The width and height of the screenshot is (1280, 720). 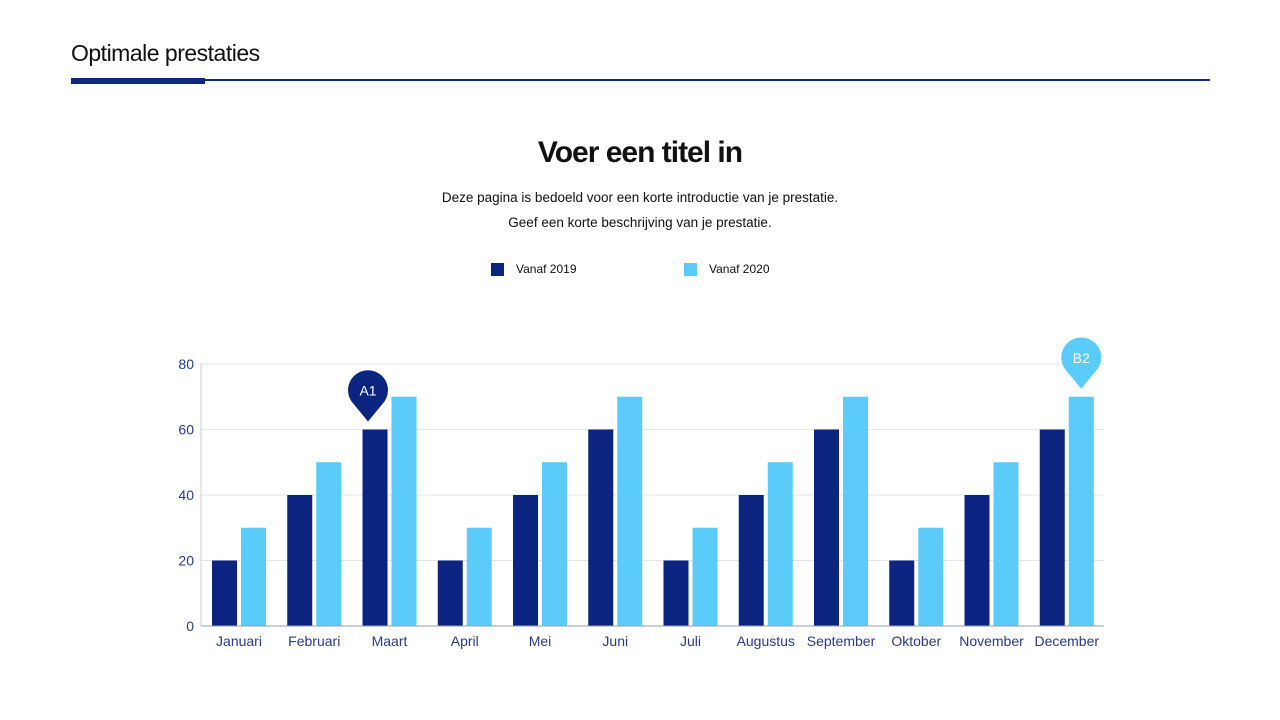 What do you see at coordinates (739, 269) in the screenshot?
I see `legend-label: Vanaf 2020` at bounding box center [739, 269].